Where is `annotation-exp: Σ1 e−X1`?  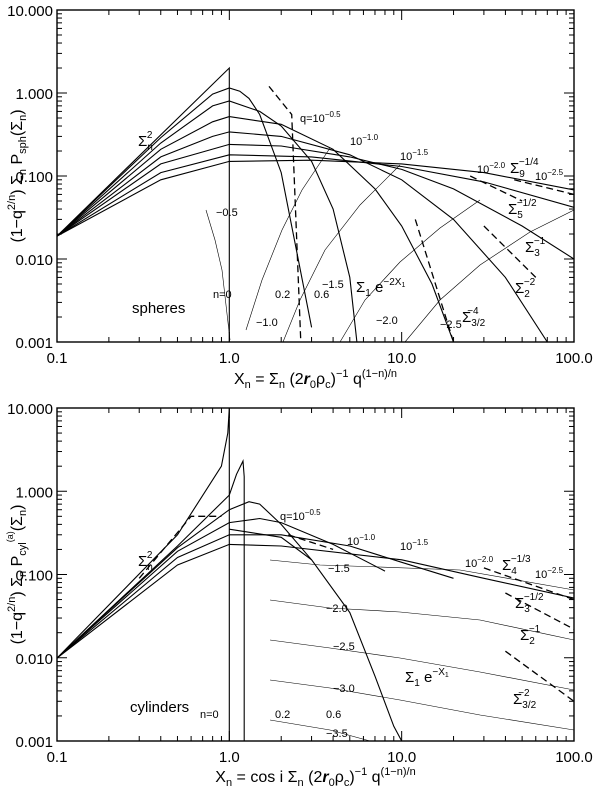 annotation-exp: Σ1 e−X1 is located at coordinates (427, 678).